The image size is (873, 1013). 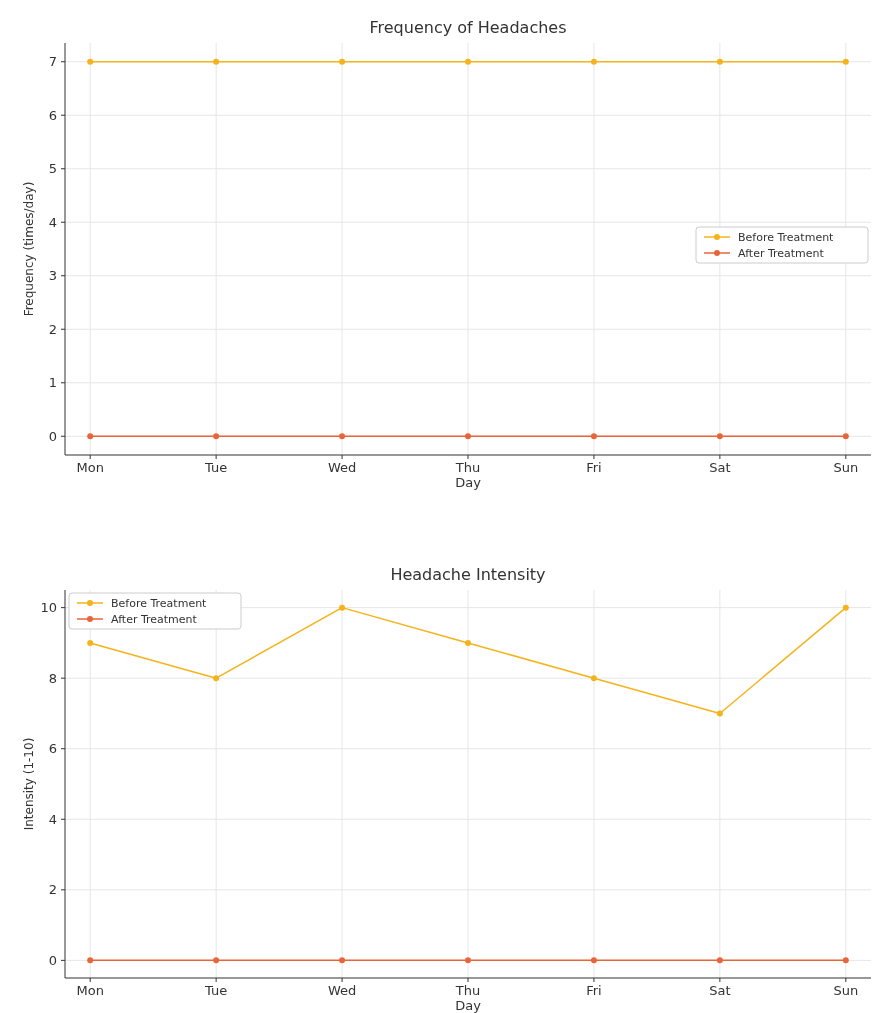 What do you see at coordinates (468, 574) in the screenshot?
I see `chart-title: Headache Intensity` at bounding box center [468, 574].